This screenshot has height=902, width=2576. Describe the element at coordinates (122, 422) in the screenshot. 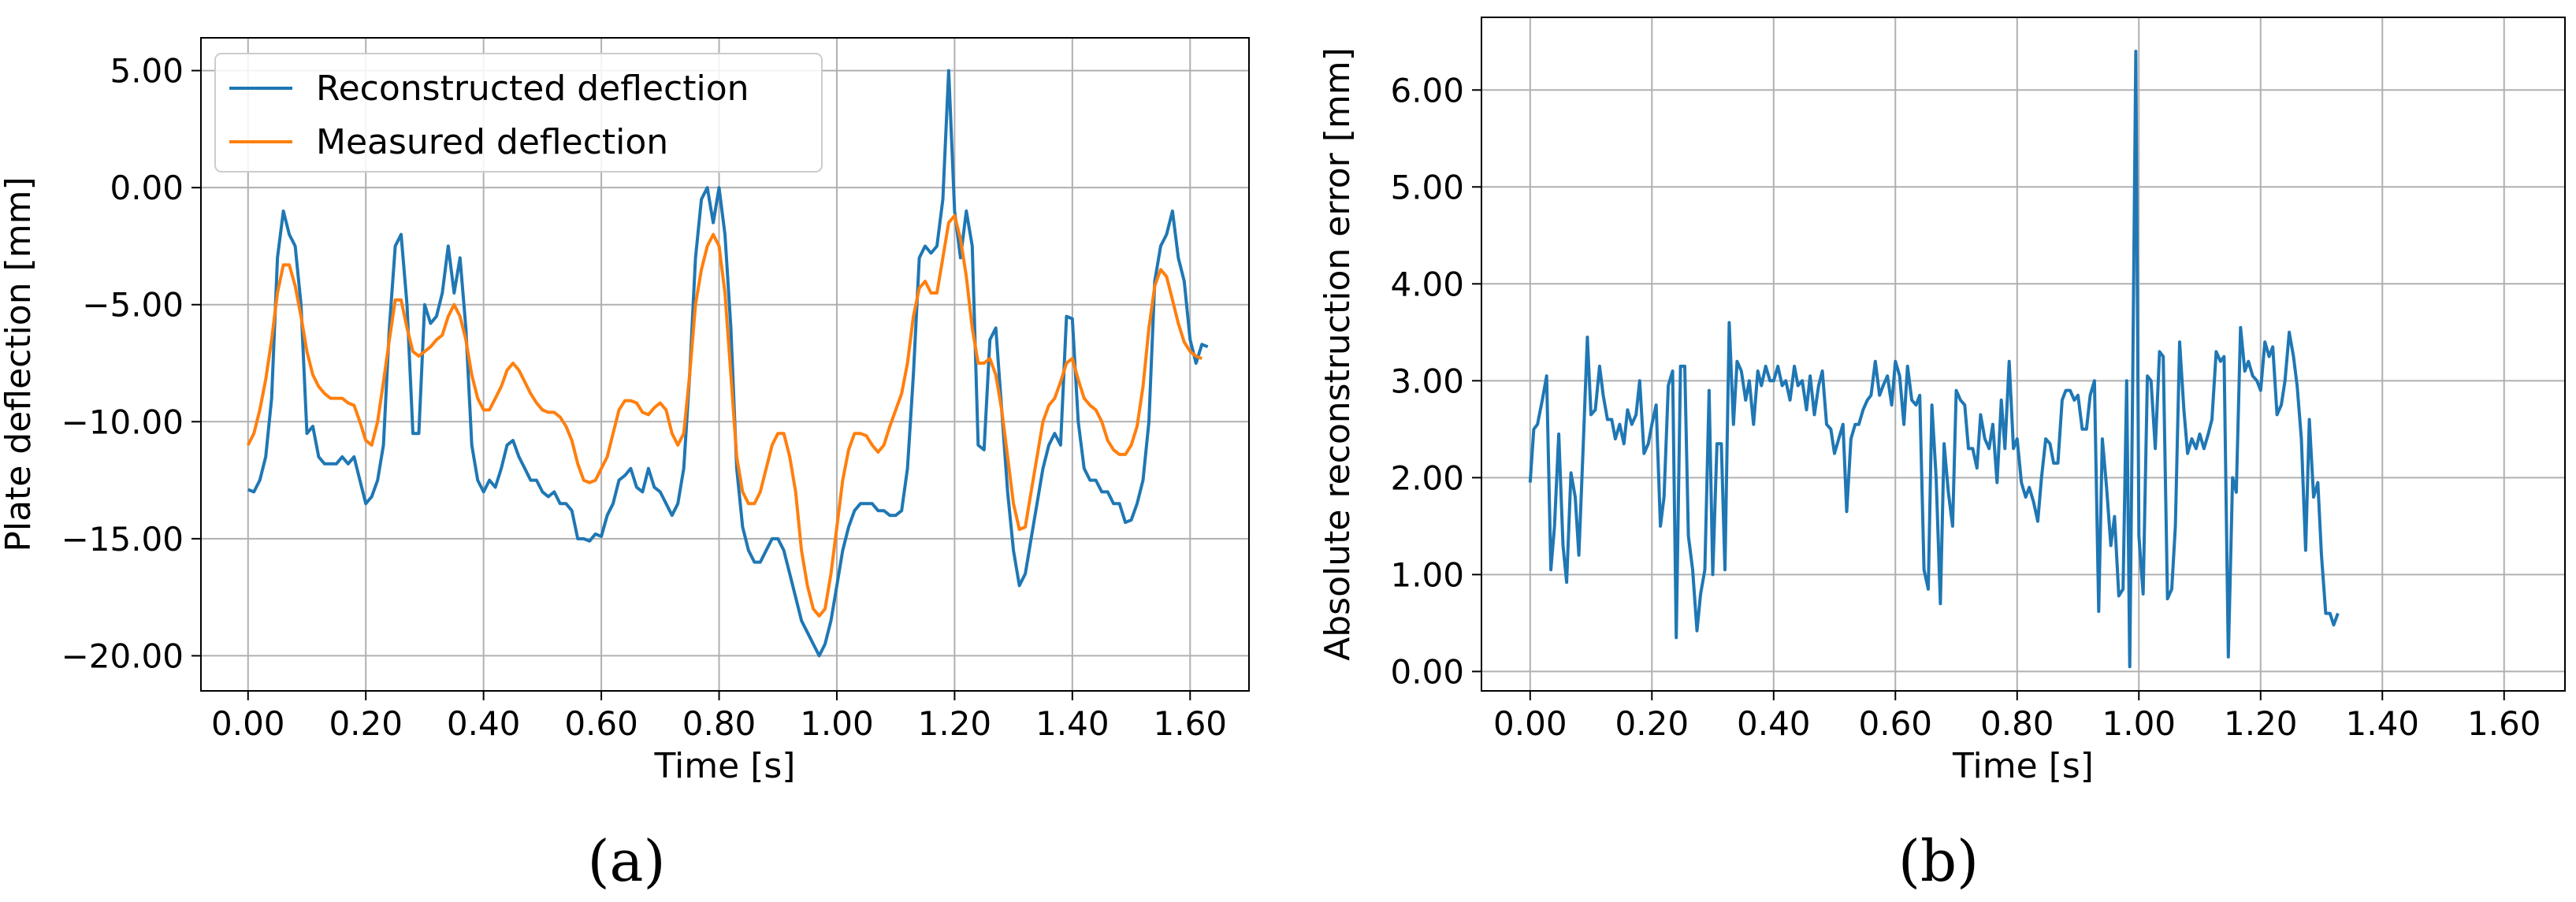

I see `y-tick-label: −10.00` at that location.